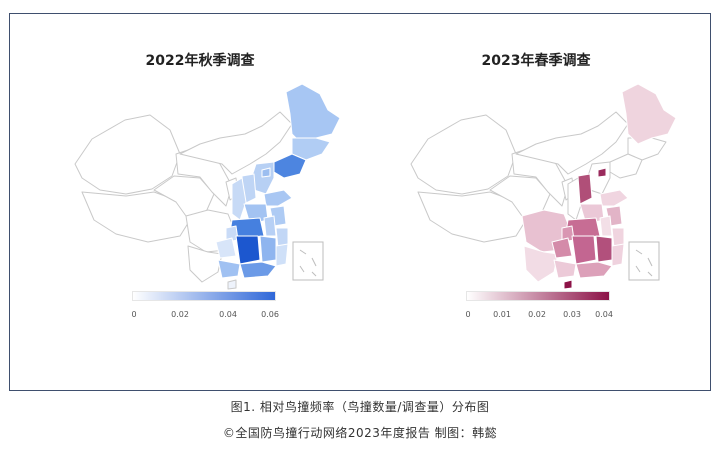 The height and width of the screenshot is (449, 720). I want to click on map-title-spring-2023: 2023年春季调查, so click(536, 61).